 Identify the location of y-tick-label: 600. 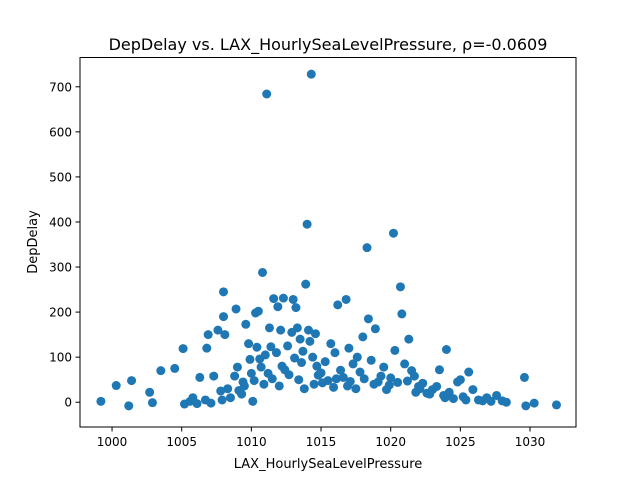
(60, 132).